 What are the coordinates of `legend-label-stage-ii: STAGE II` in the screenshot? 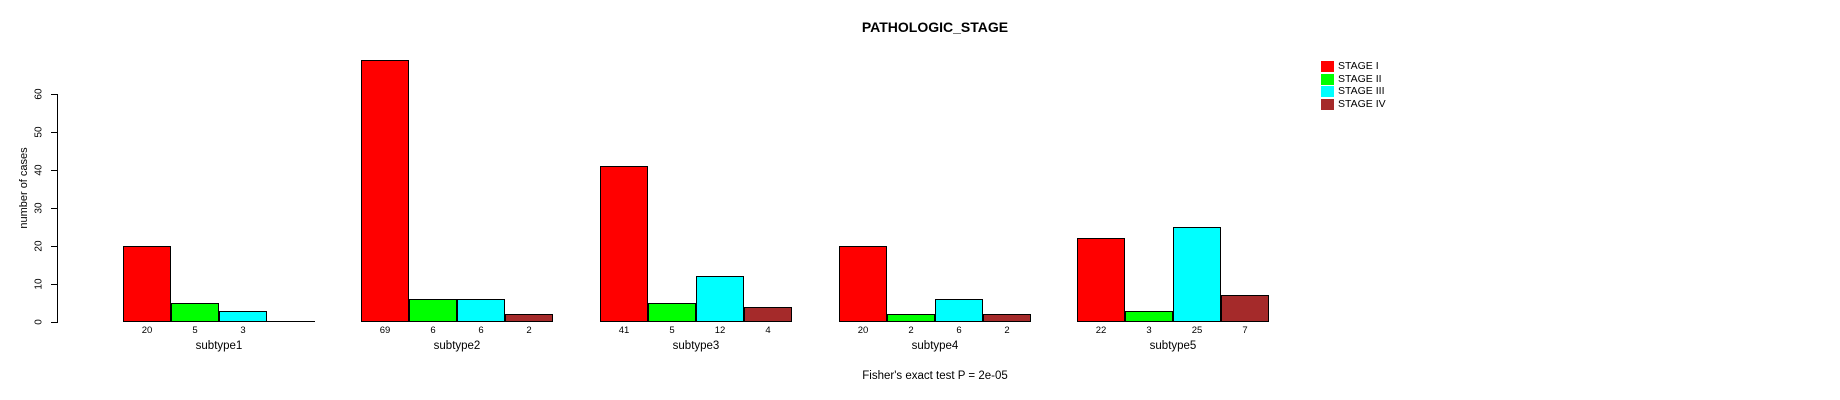 It's located at (1360, 78).